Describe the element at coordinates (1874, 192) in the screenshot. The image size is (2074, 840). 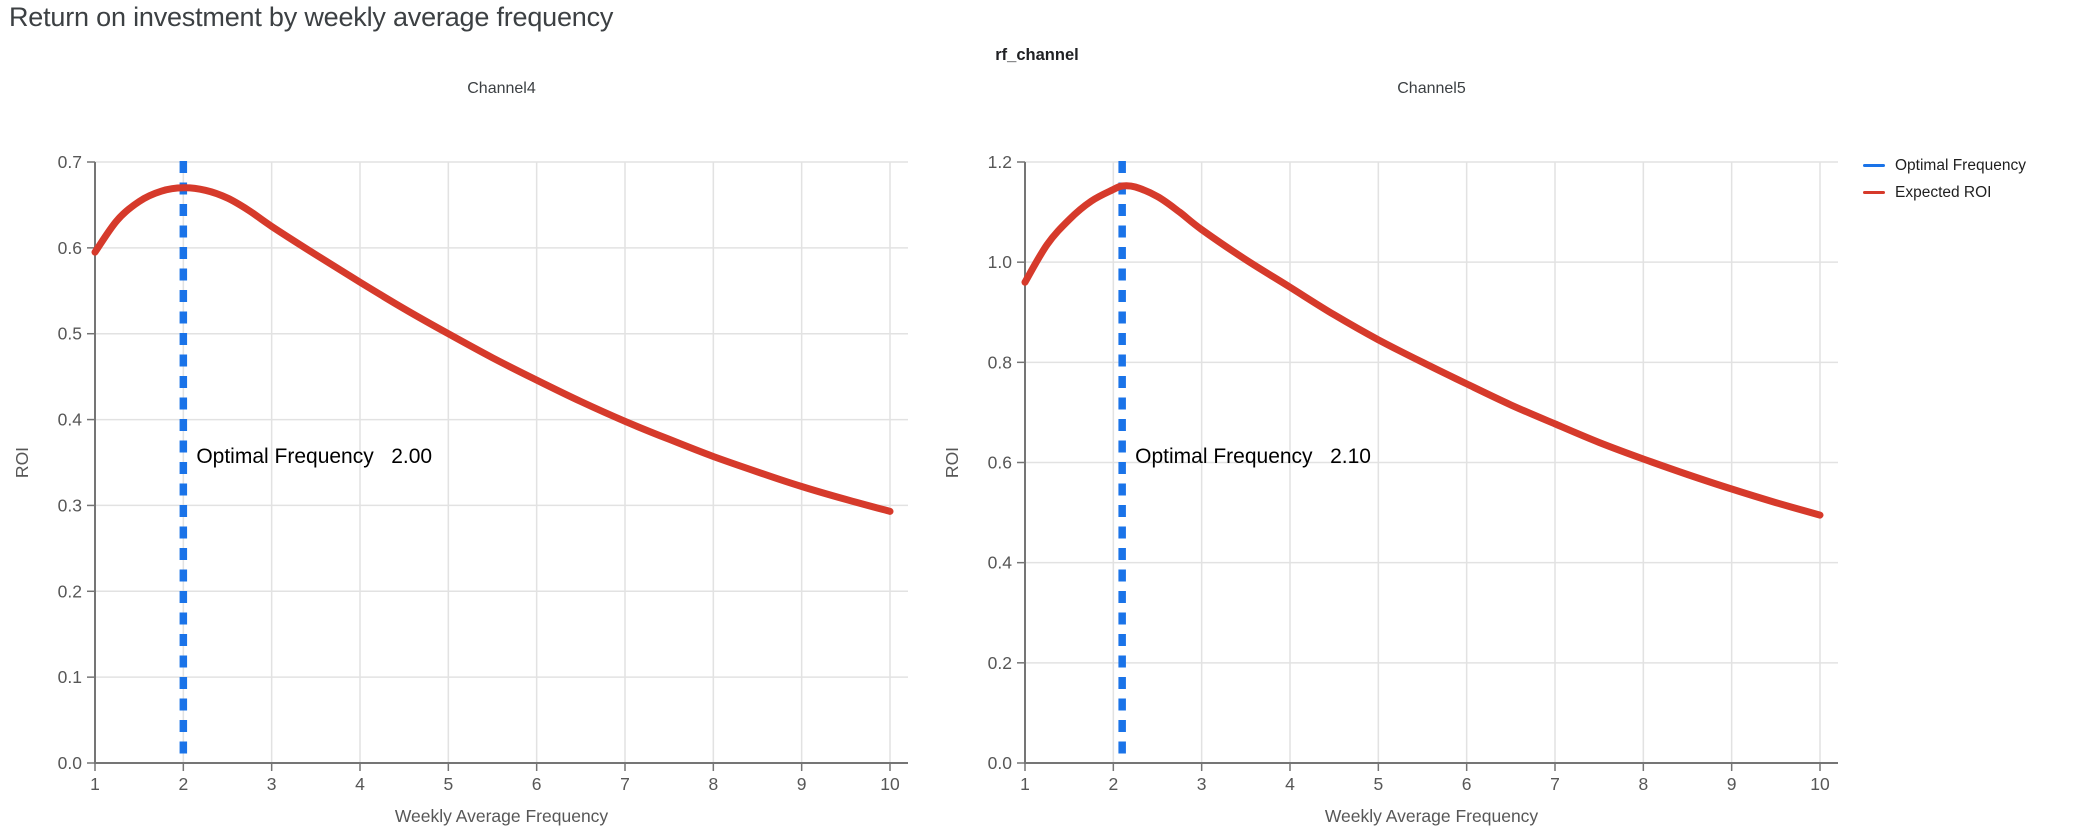
I see `expected-roi-line-icon` at that location.